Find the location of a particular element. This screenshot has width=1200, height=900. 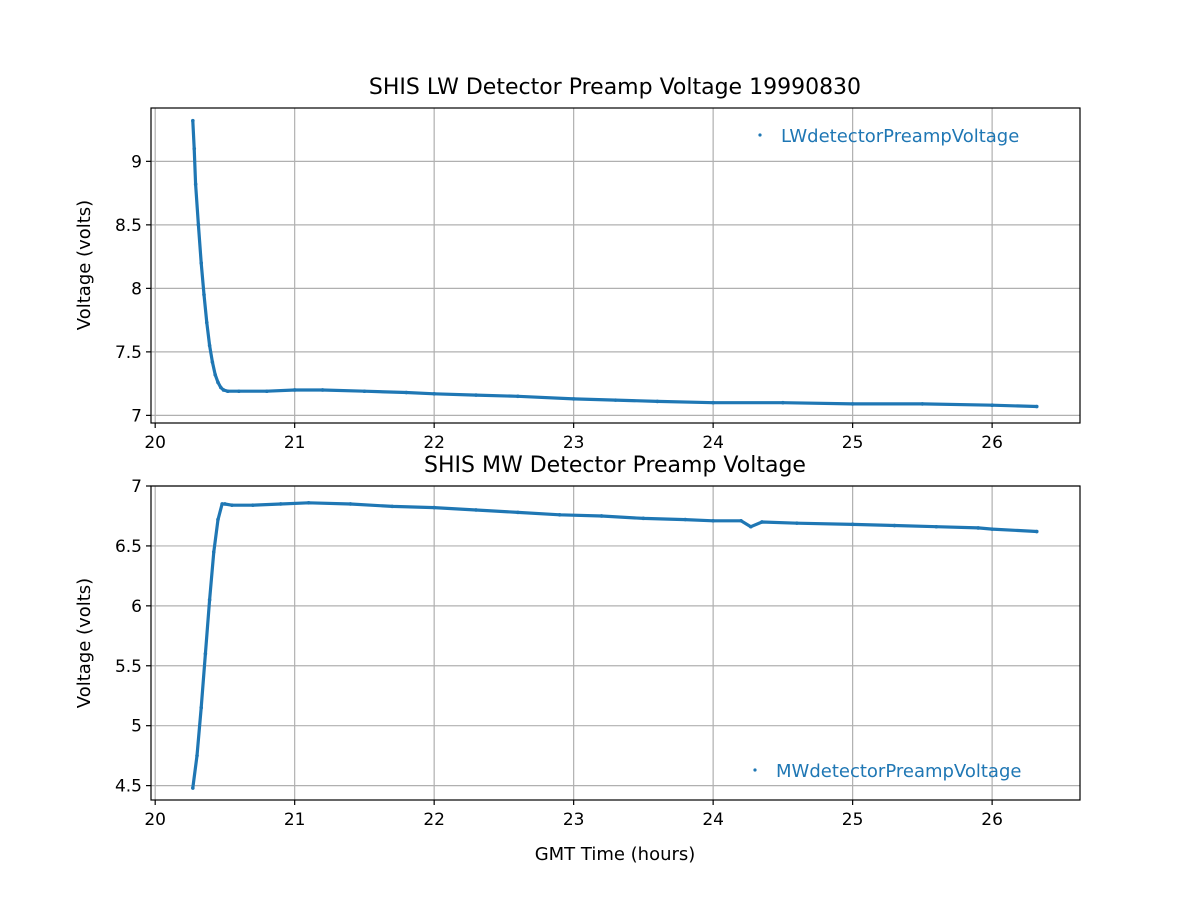

y-tick-label: 9 is located at coordinates (136, 162).